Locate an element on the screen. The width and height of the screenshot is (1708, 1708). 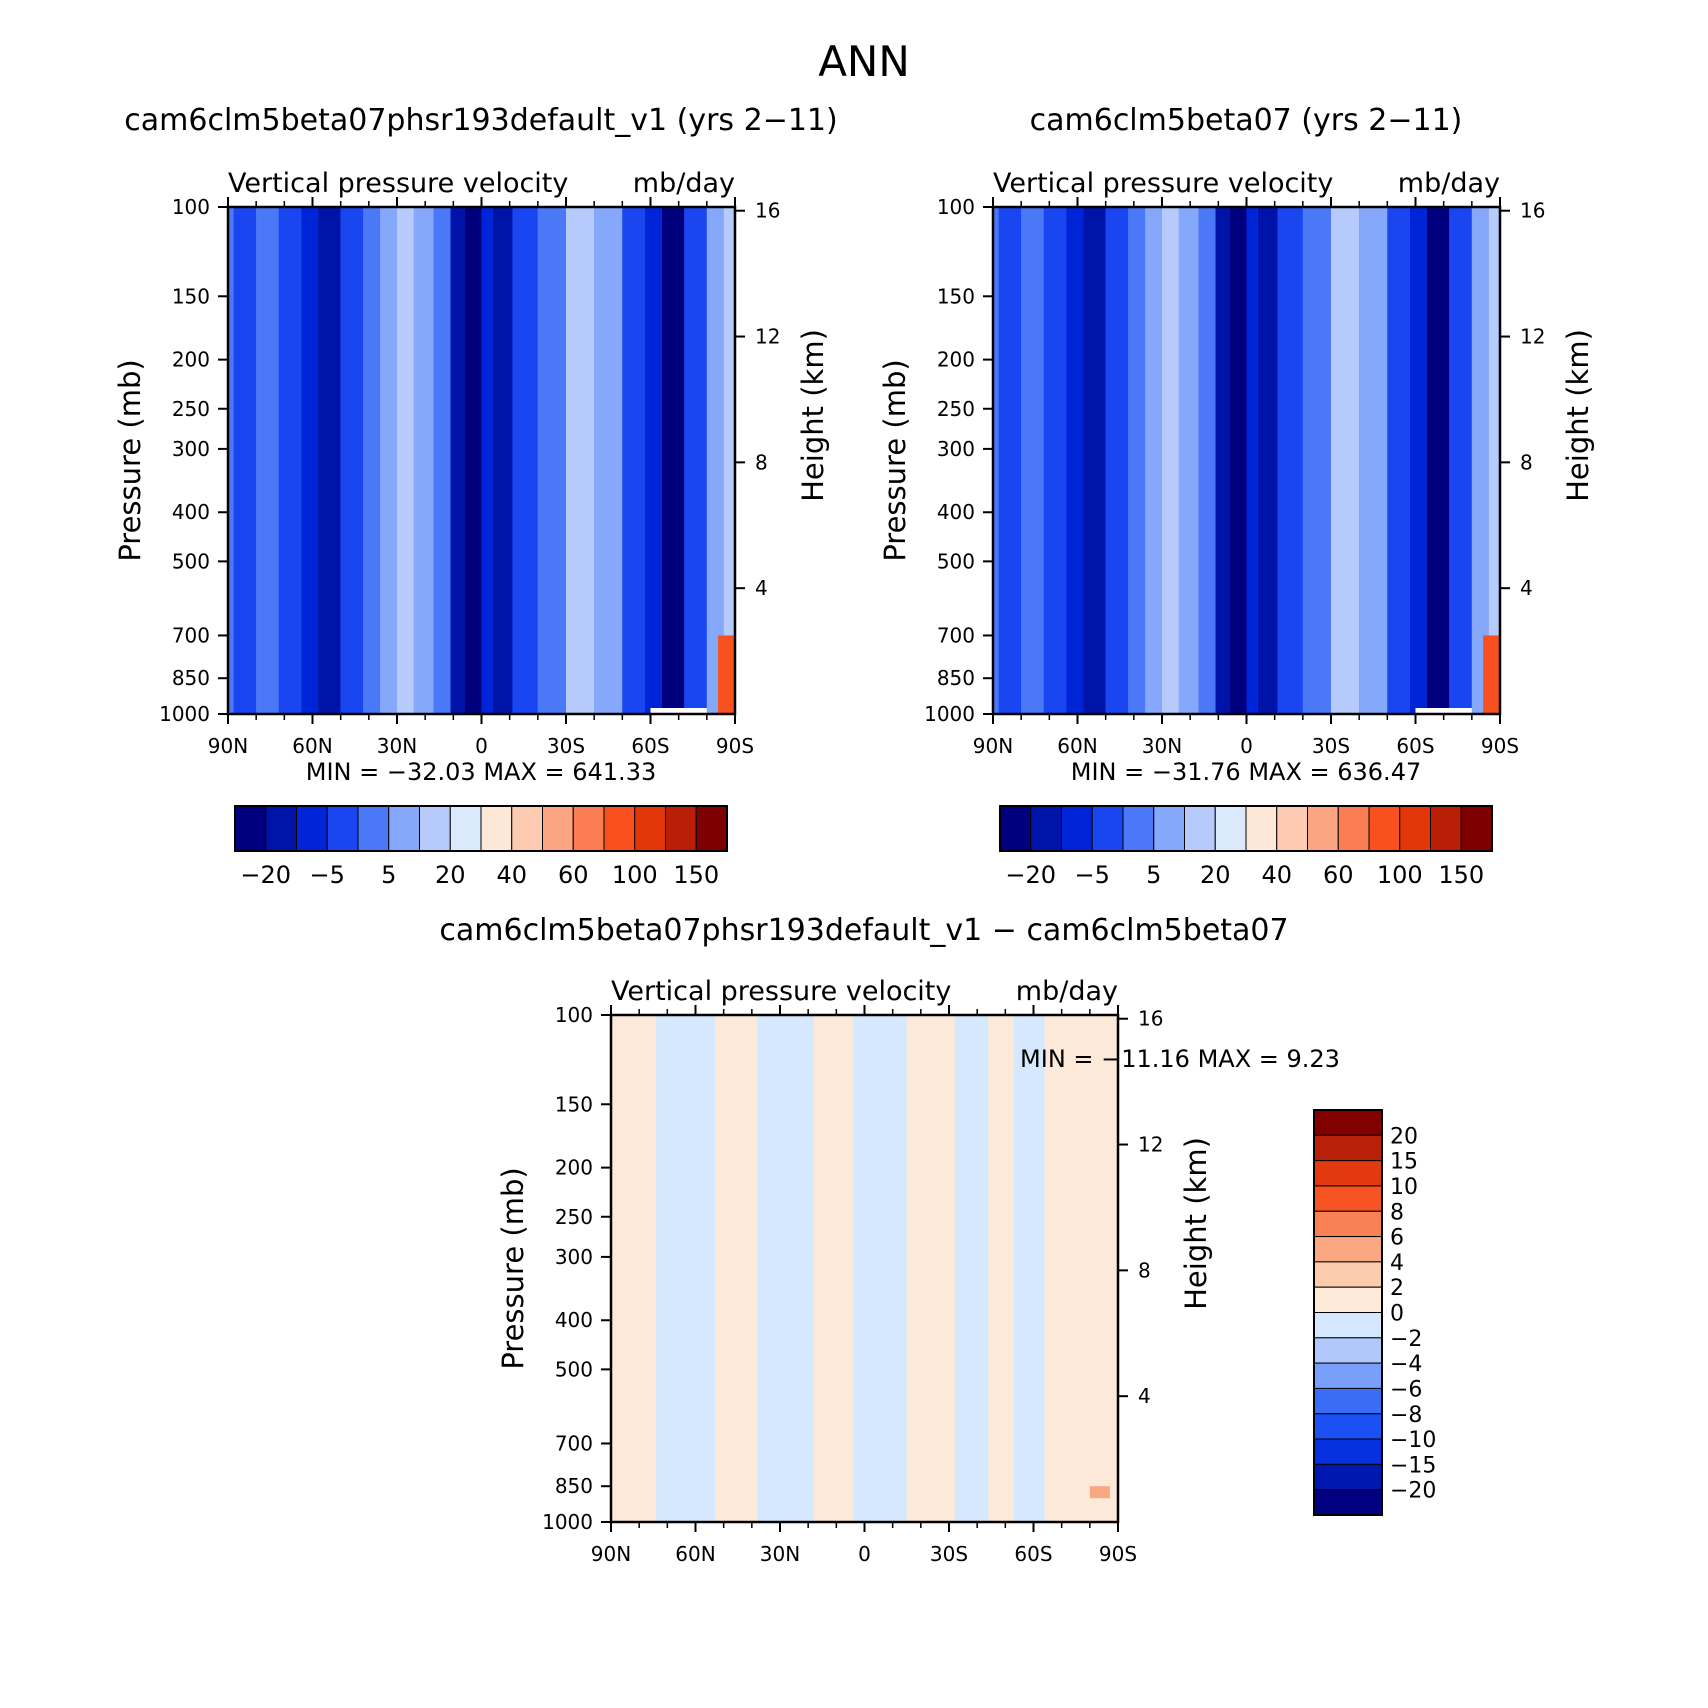
y-tick-label: 400 is located at coordinates (191, 512).